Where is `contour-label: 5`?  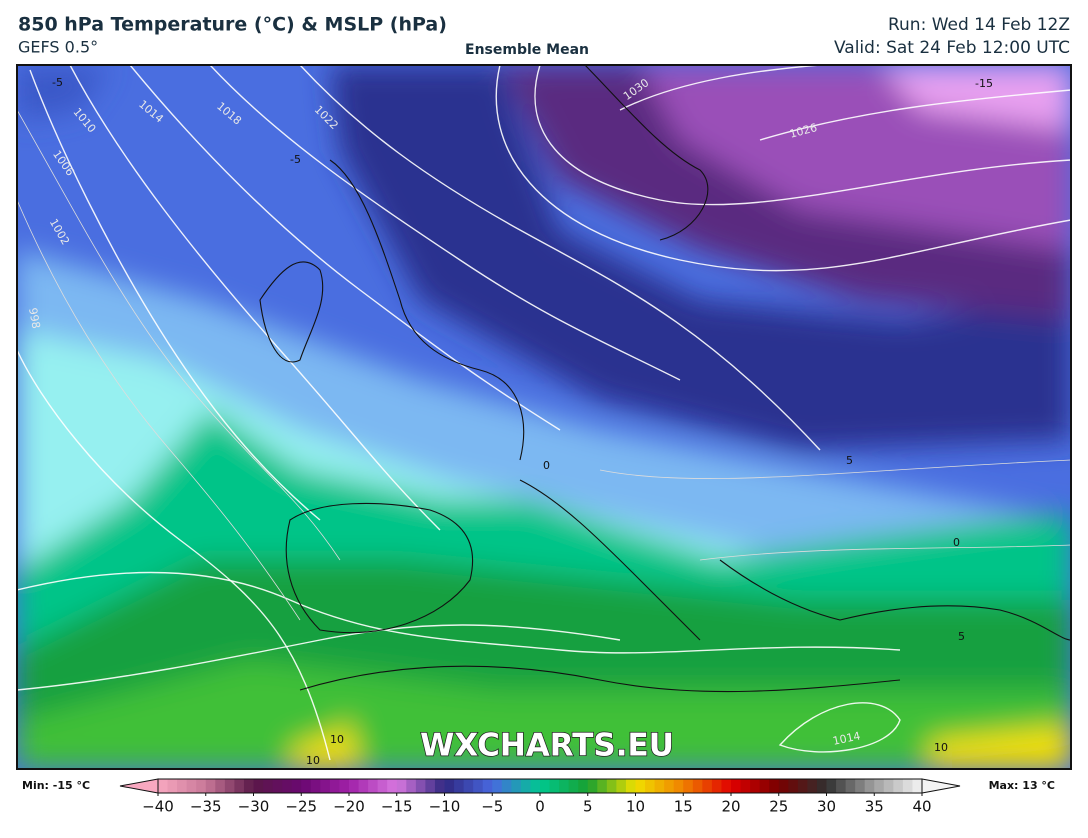
contour-label: 5 is located at coordinates (961, 636).